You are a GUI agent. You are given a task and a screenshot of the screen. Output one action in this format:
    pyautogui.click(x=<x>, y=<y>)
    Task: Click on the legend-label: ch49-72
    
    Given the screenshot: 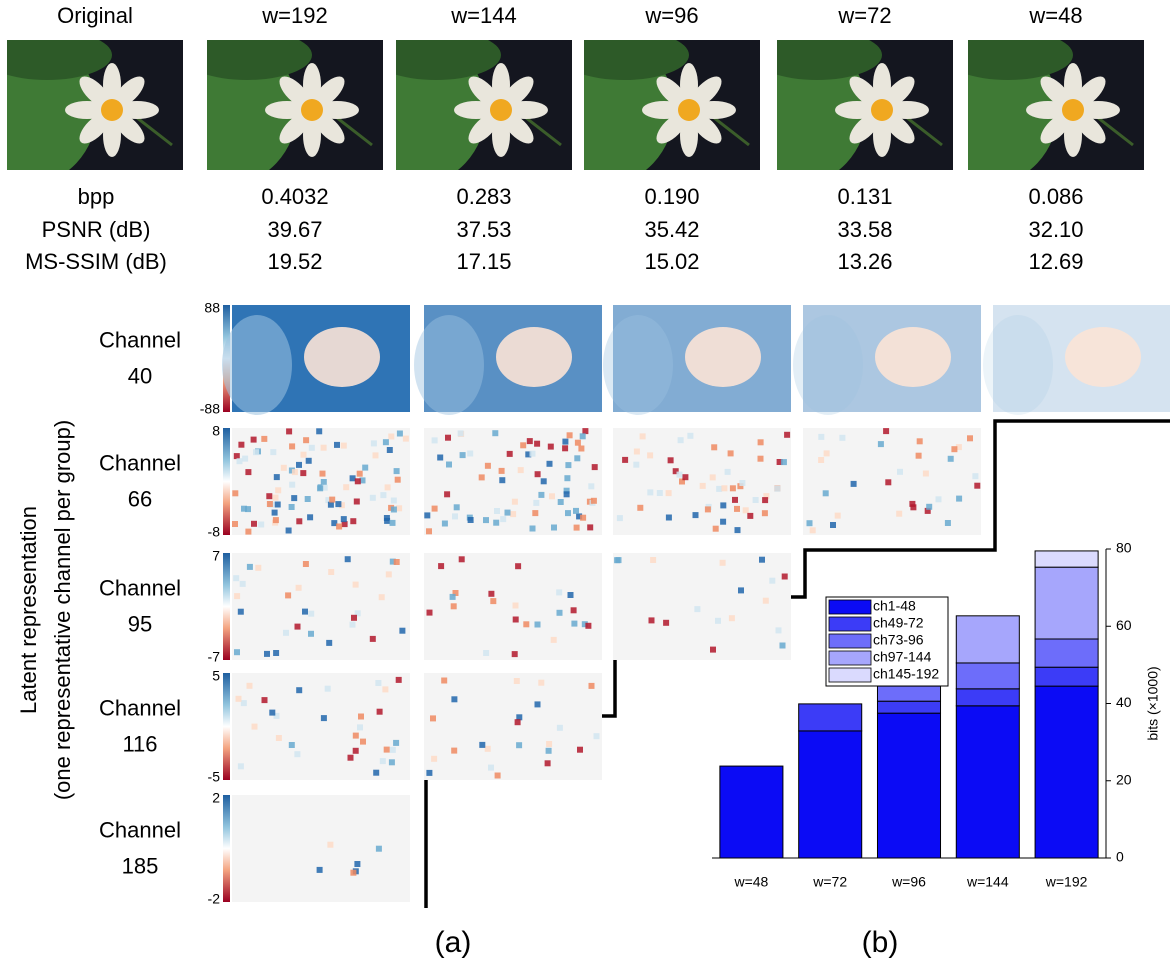 What is the action you would take?
    pyautogui.click(x=898, y=623)
    